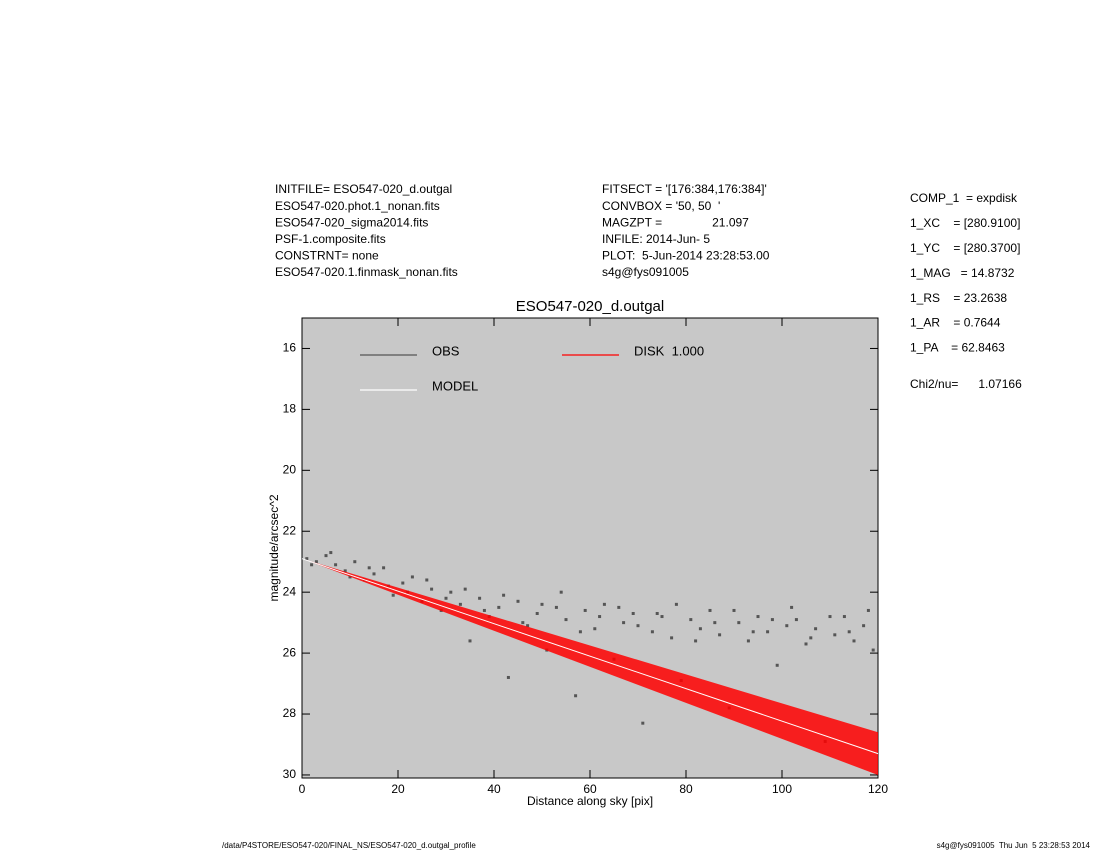 The width and height of the screenshot is (1100, 850). I want to click on fit-parameter: 1_RS = 23.2638, so click(958, 298).